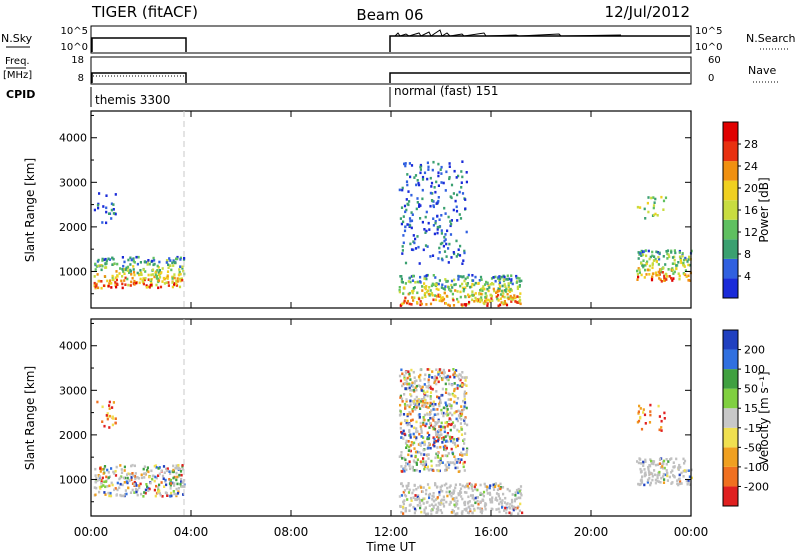 The width and height of the screenshot is (800, 554). What do you see at coordinates (398, 39) in the screenshot?
I see `nsky-panel: N.Sky 10^5 10^0 N.Search 10^5 10^0` at bounding box center [398, 39].